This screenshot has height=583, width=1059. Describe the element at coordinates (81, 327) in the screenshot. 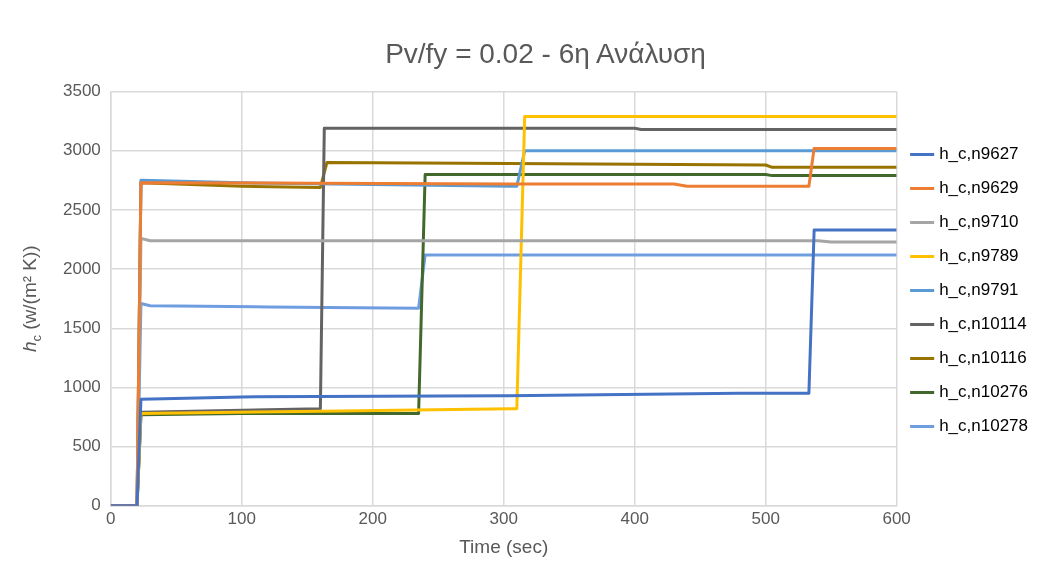

I see `y-tick-label: 1500` at that location.